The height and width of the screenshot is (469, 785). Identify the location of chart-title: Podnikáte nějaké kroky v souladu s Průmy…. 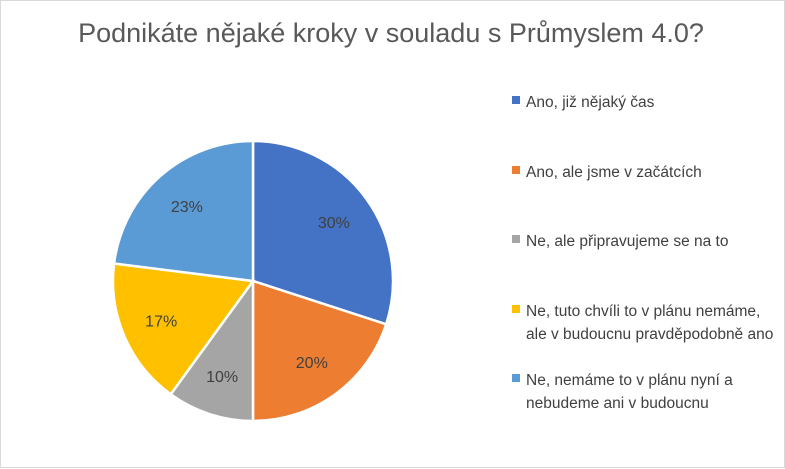
(391, 33).